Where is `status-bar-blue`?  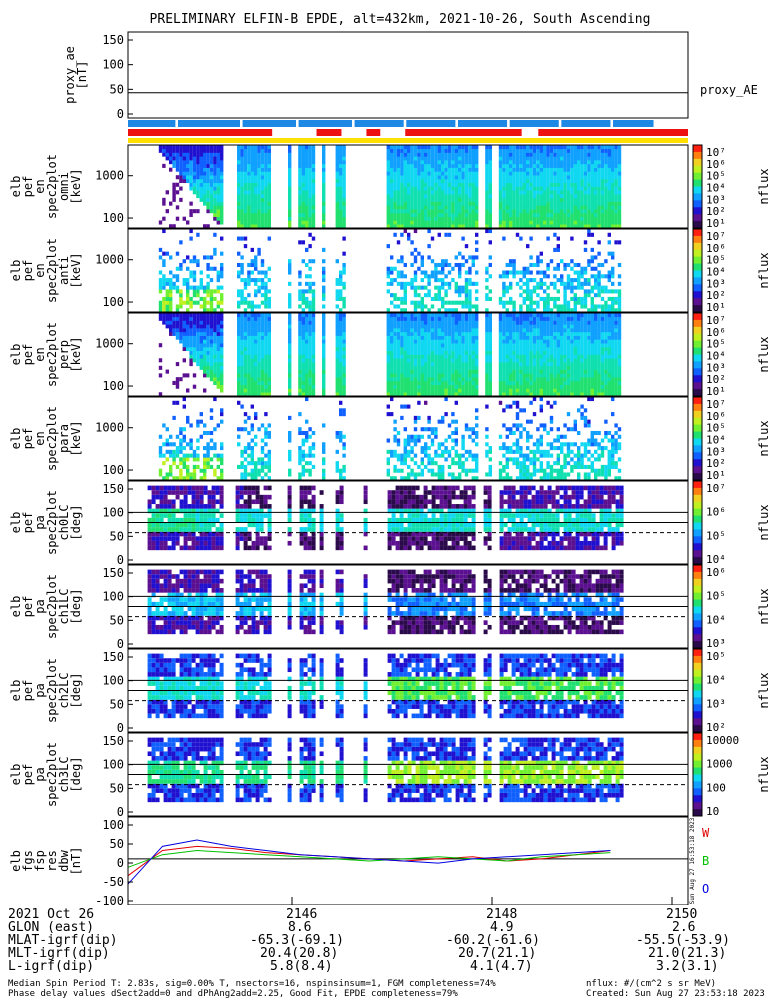 status-bar-blue is located at coordinates (152, 123).